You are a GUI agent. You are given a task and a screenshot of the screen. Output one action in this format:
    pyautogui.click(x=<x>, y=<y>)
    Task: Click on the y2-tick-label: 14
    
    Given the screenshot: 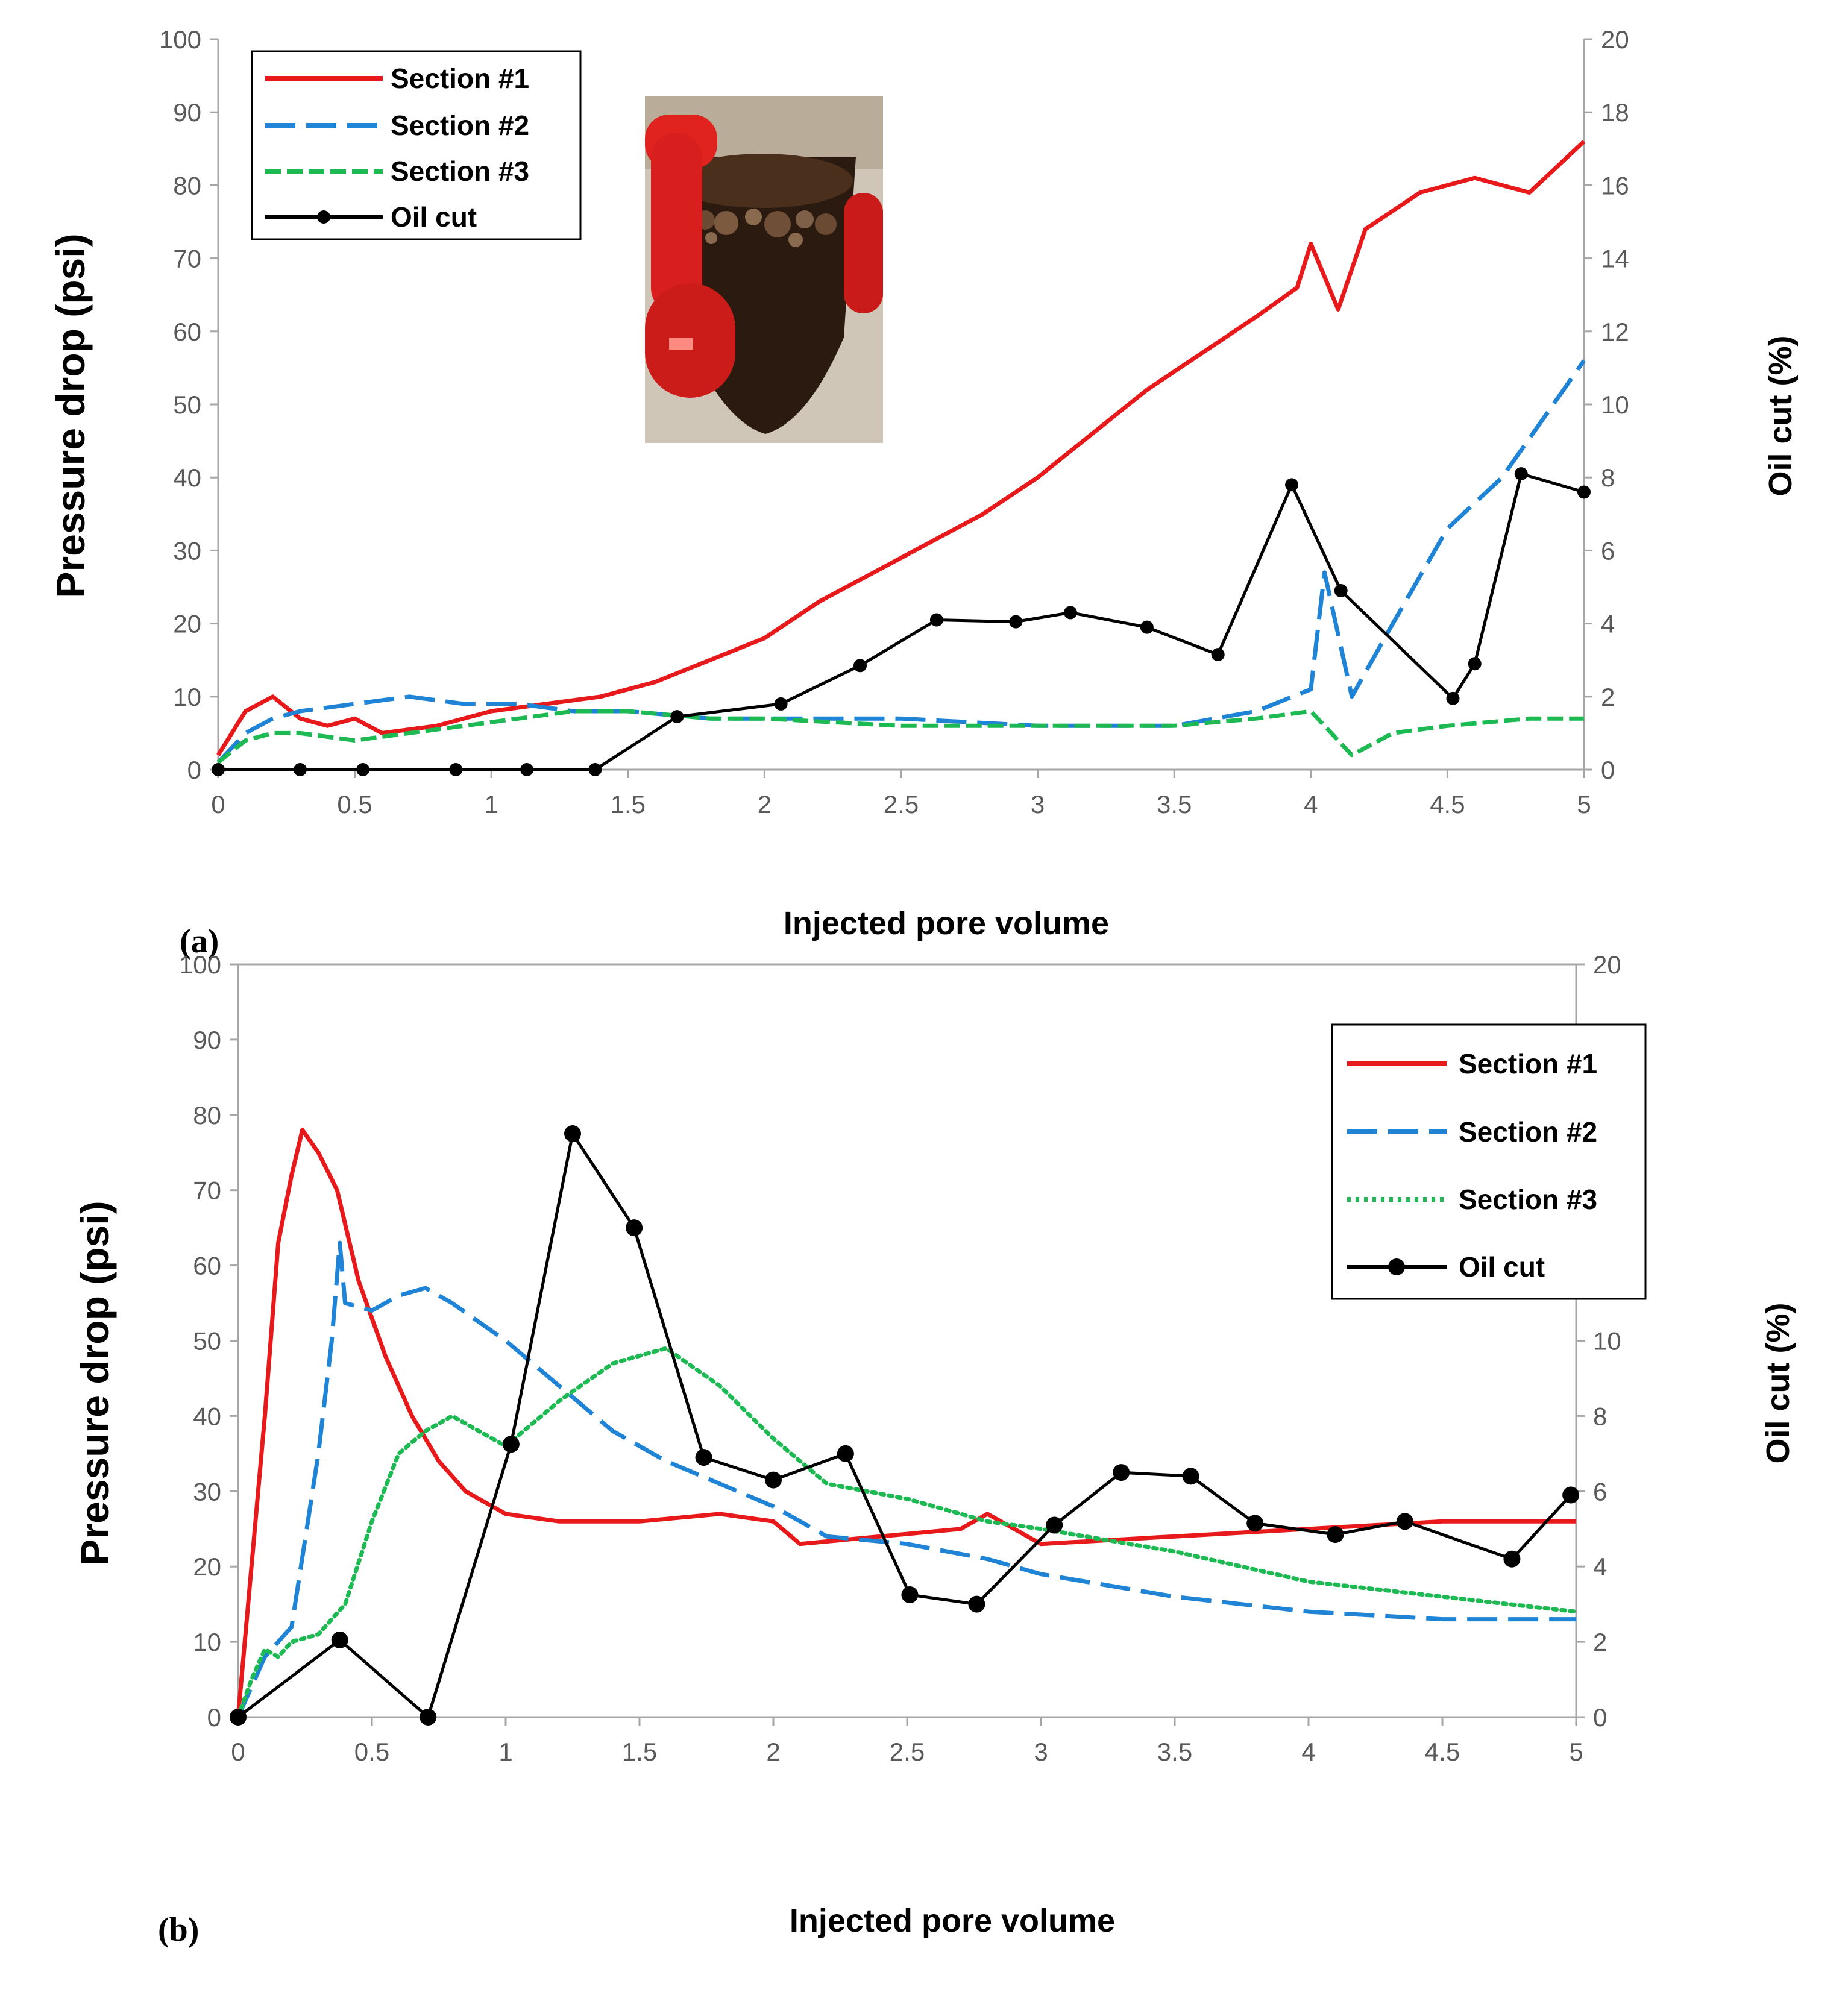 What is the action you would take?
    pyautogui.click(x=1615, y=259)
    